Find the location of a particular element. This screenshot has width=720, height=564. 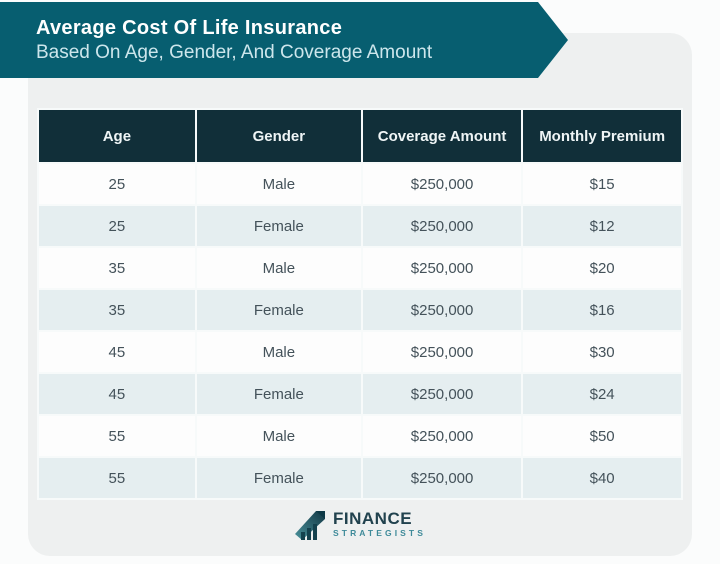

logo-tagline: STRATEGISTS is located at coordinates (379, 533).